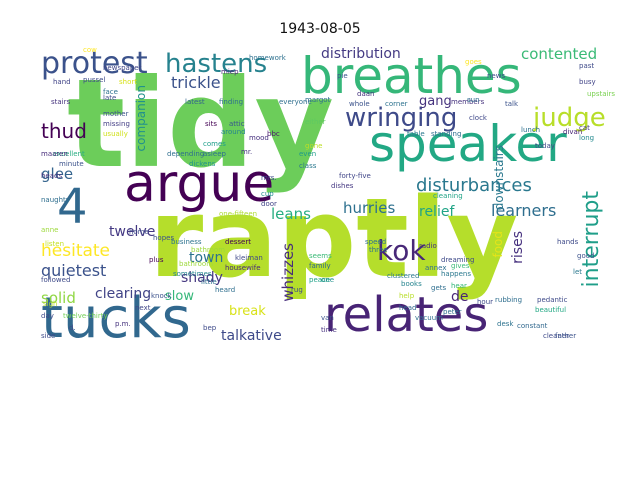 Image resolution: width=640 pixels, height=480 pixels. I want to click on cloud-word: late, so click(110, 98).